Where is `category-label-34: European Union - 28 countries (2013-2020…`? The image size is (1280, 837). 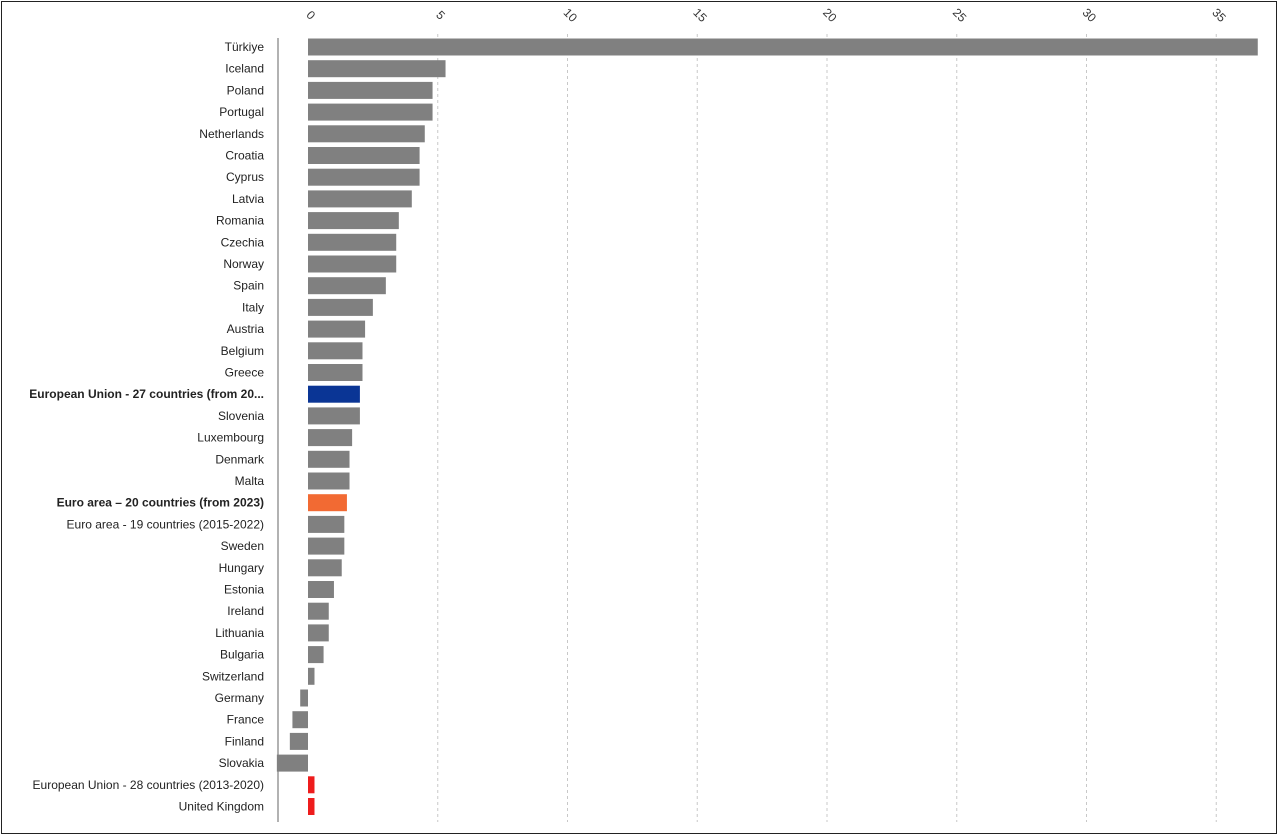 category-label-34: European Union - 28 countries (2013-2020… is located at coordinates (148, 785).